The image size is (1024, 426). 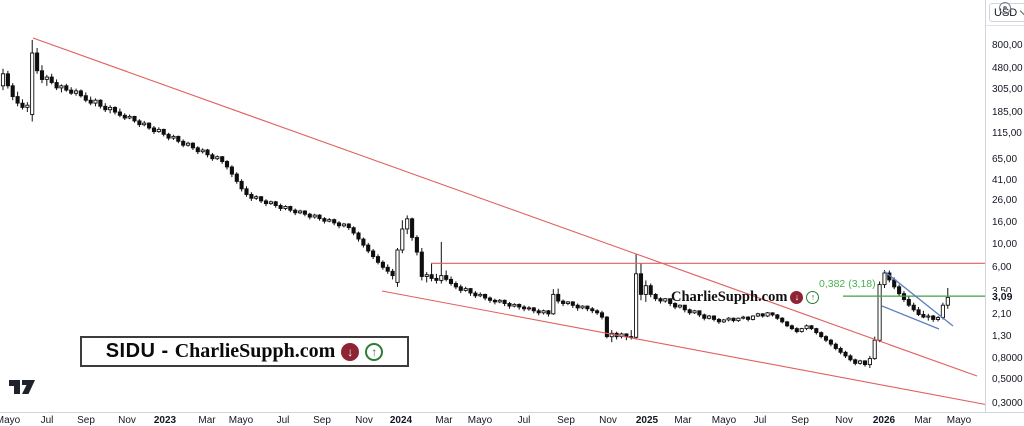 What do you see at coordinates (745, 297) in the screenshot?
I see `watermark: CharlieSupph.com ↓ ↑` at bounding box center [745, 297].